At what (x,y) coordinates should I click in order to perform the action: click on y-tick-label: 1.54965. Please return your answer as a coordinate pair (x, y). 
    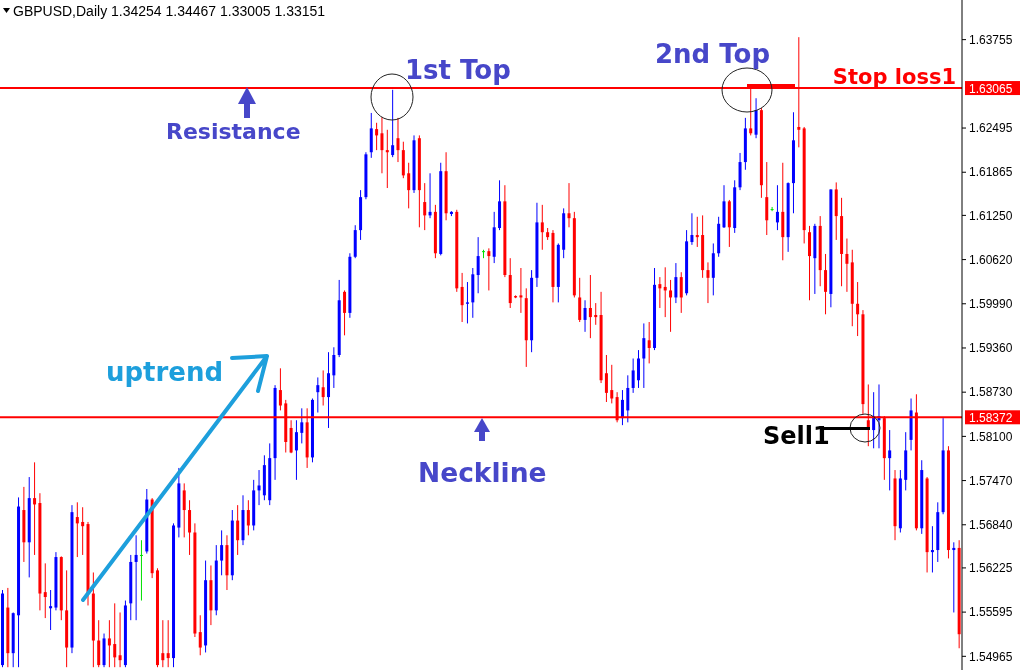
    Looking at the image, I should click on (991, 656).